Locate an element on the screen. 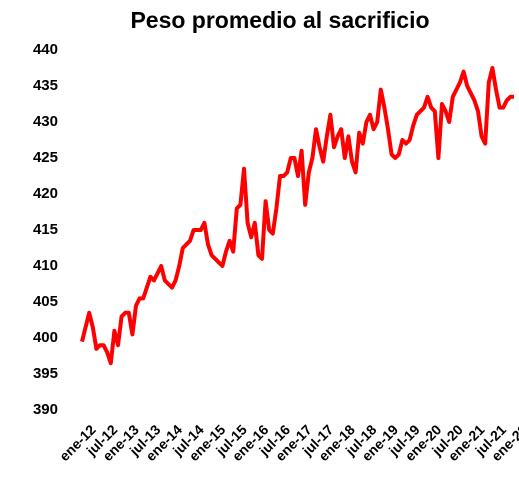 This screenshot has width=519, height=482. y-tick-label: 415 is located at coordinates (45, 229).